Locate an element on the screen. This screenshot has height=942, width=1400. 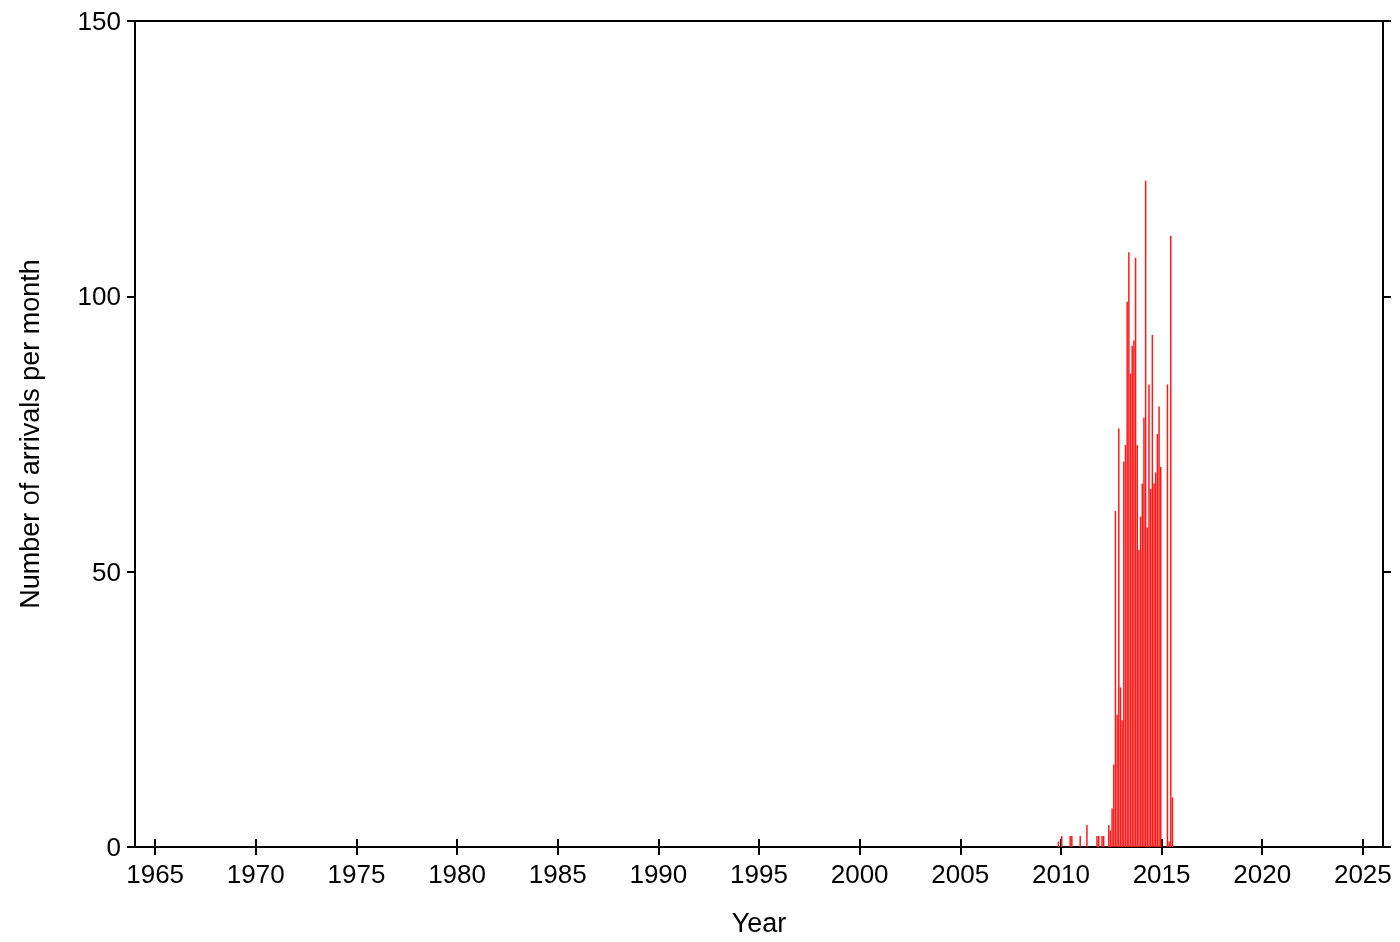
y-tick-label: 0 is located at coordinates (113, 847).